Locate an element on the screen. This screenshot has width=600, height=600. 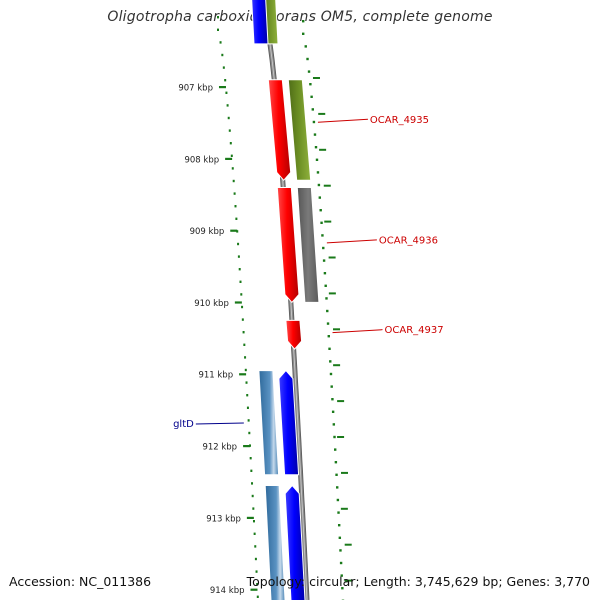
scale-tick-label: 907 kbp is located at coordinates (195, 89).